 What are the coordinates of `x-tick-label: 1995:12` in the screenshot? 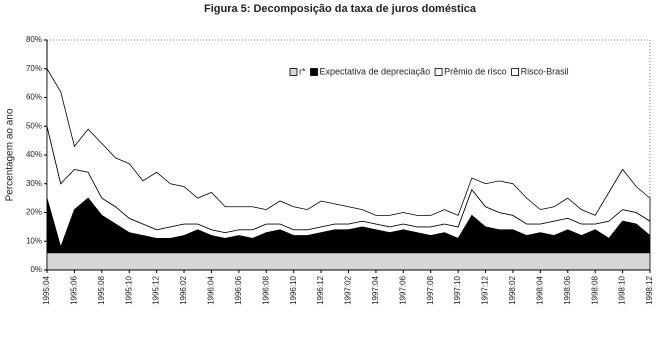 It's located at (156, 289).